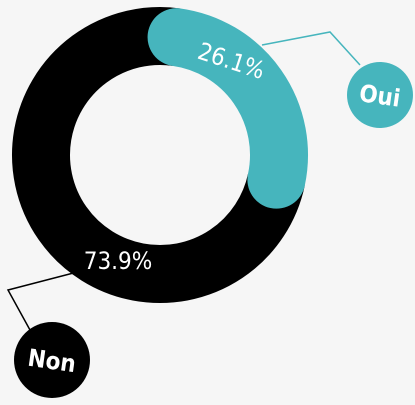 The image size is (415, 405). I want to click on legend-label: Oui, so click(380, 95).